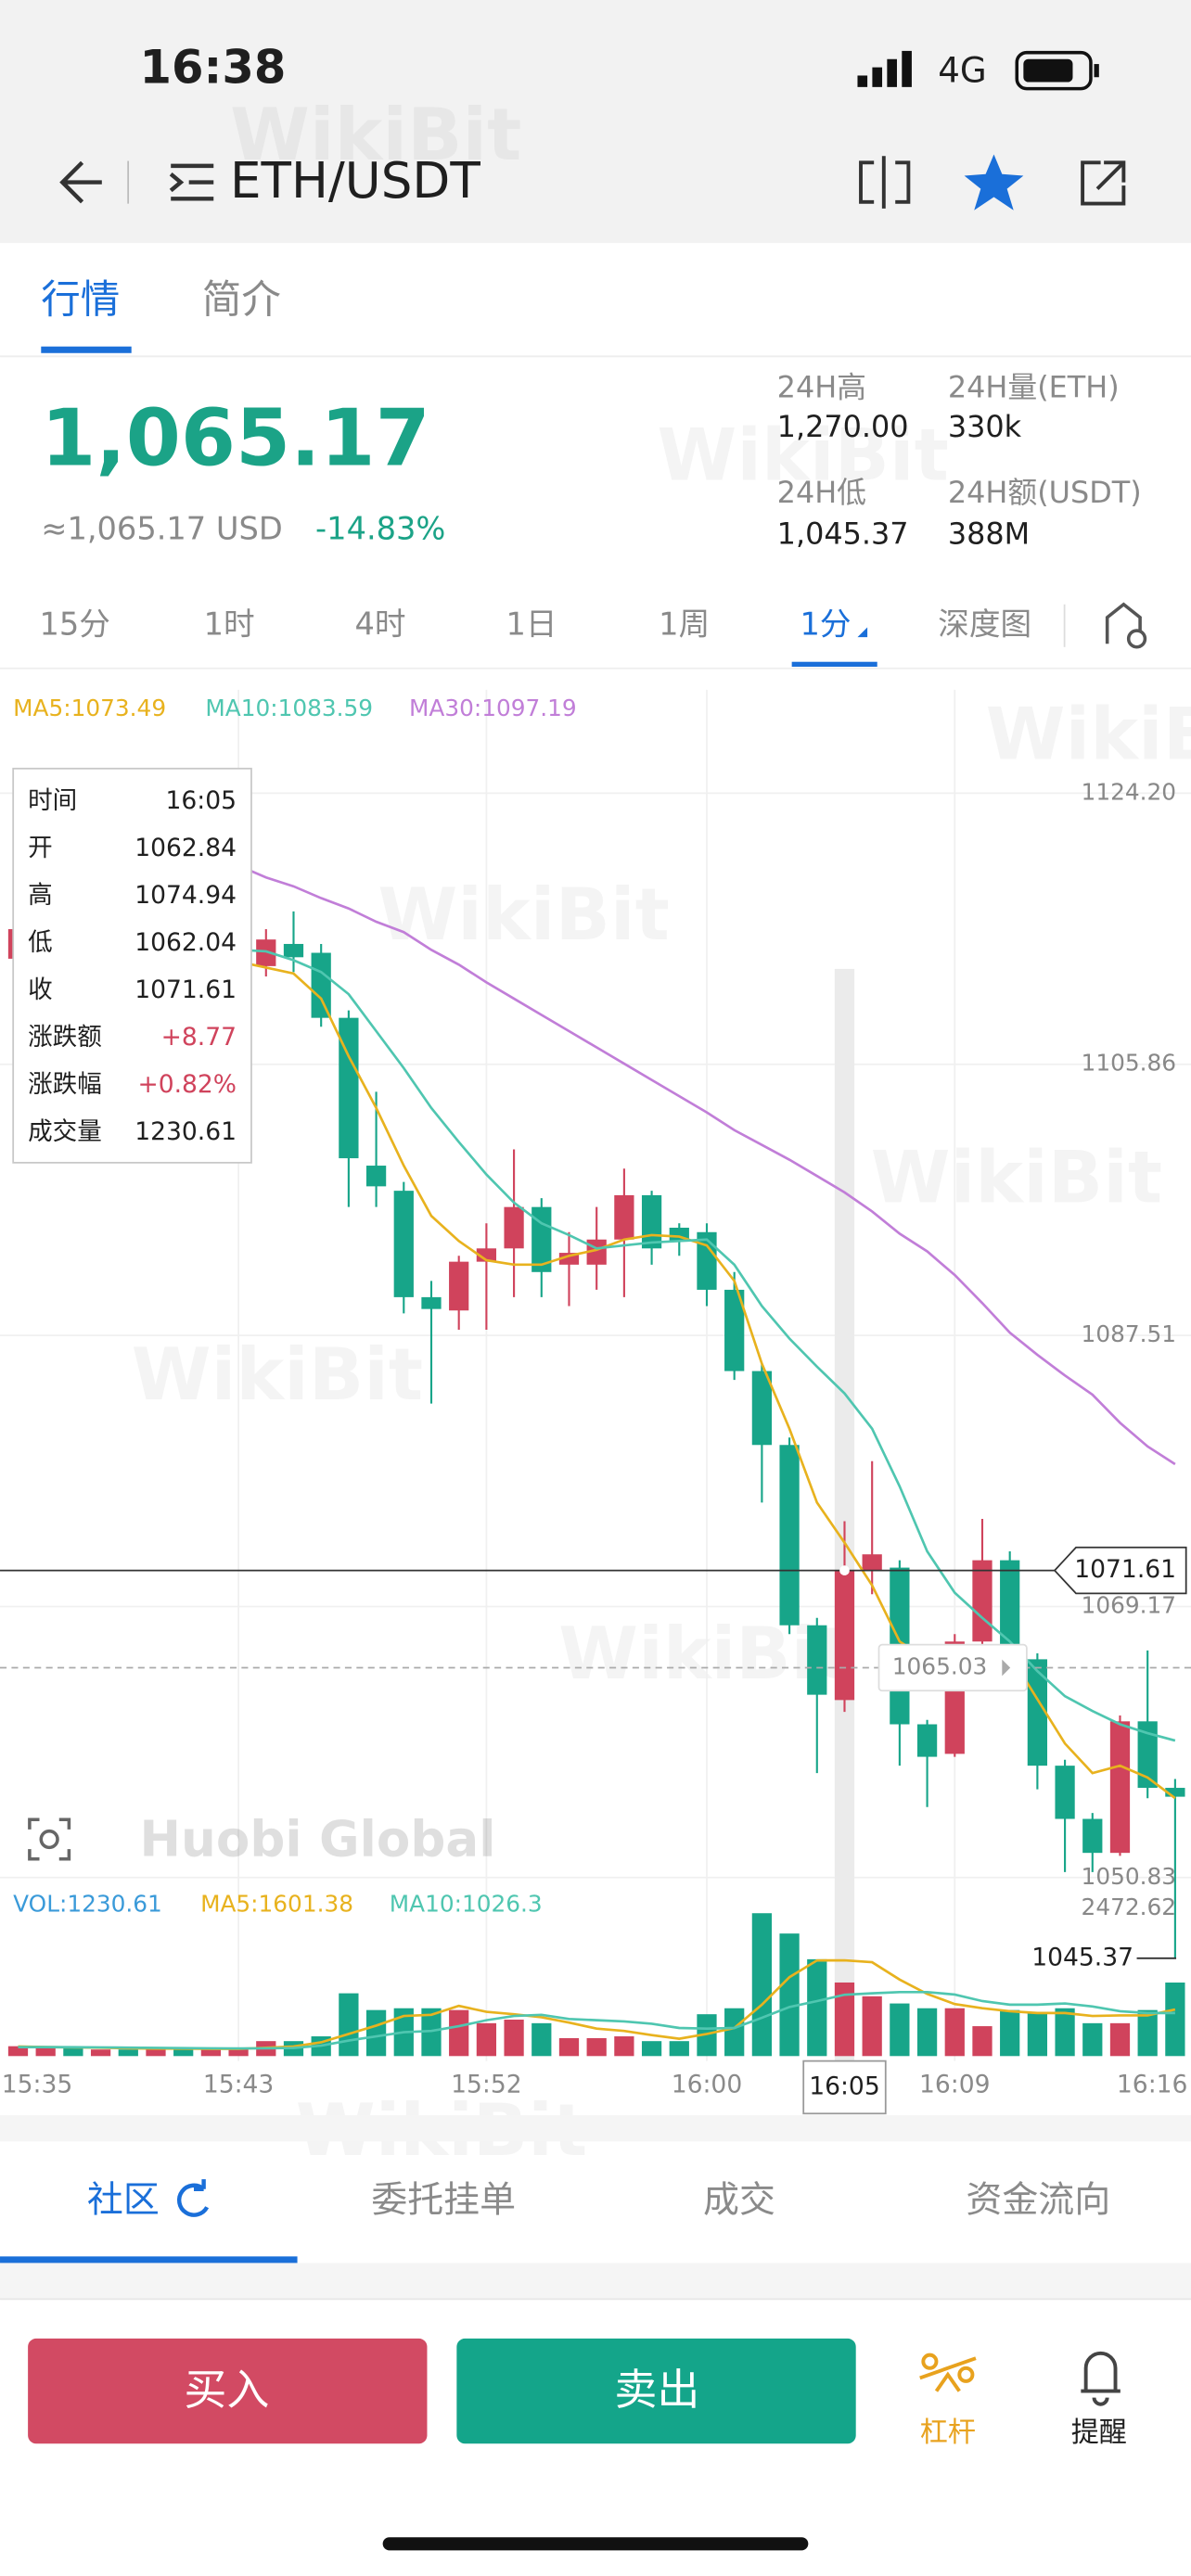 The width and height of the screenshot is (1191, 2576). What do you see at coordinates (825, 624) in the screenshot?
I see `interval-active: 1分` at bounding box center [825, 624].